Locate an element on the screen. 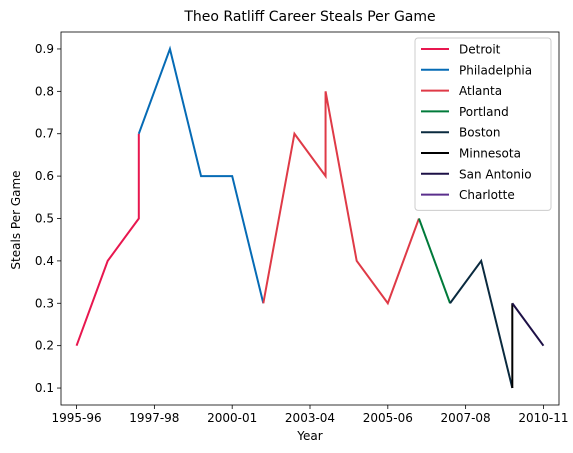  series-line-atlanta is located at coordinates (341, 198).